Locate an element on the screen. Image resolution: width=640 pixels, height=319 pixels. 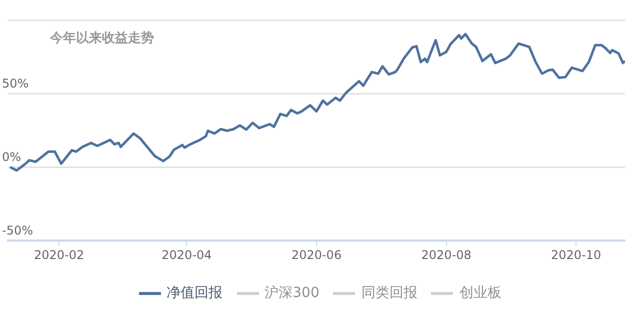
x-tick-label: 2020-02 is located at coordinates (59, 255).